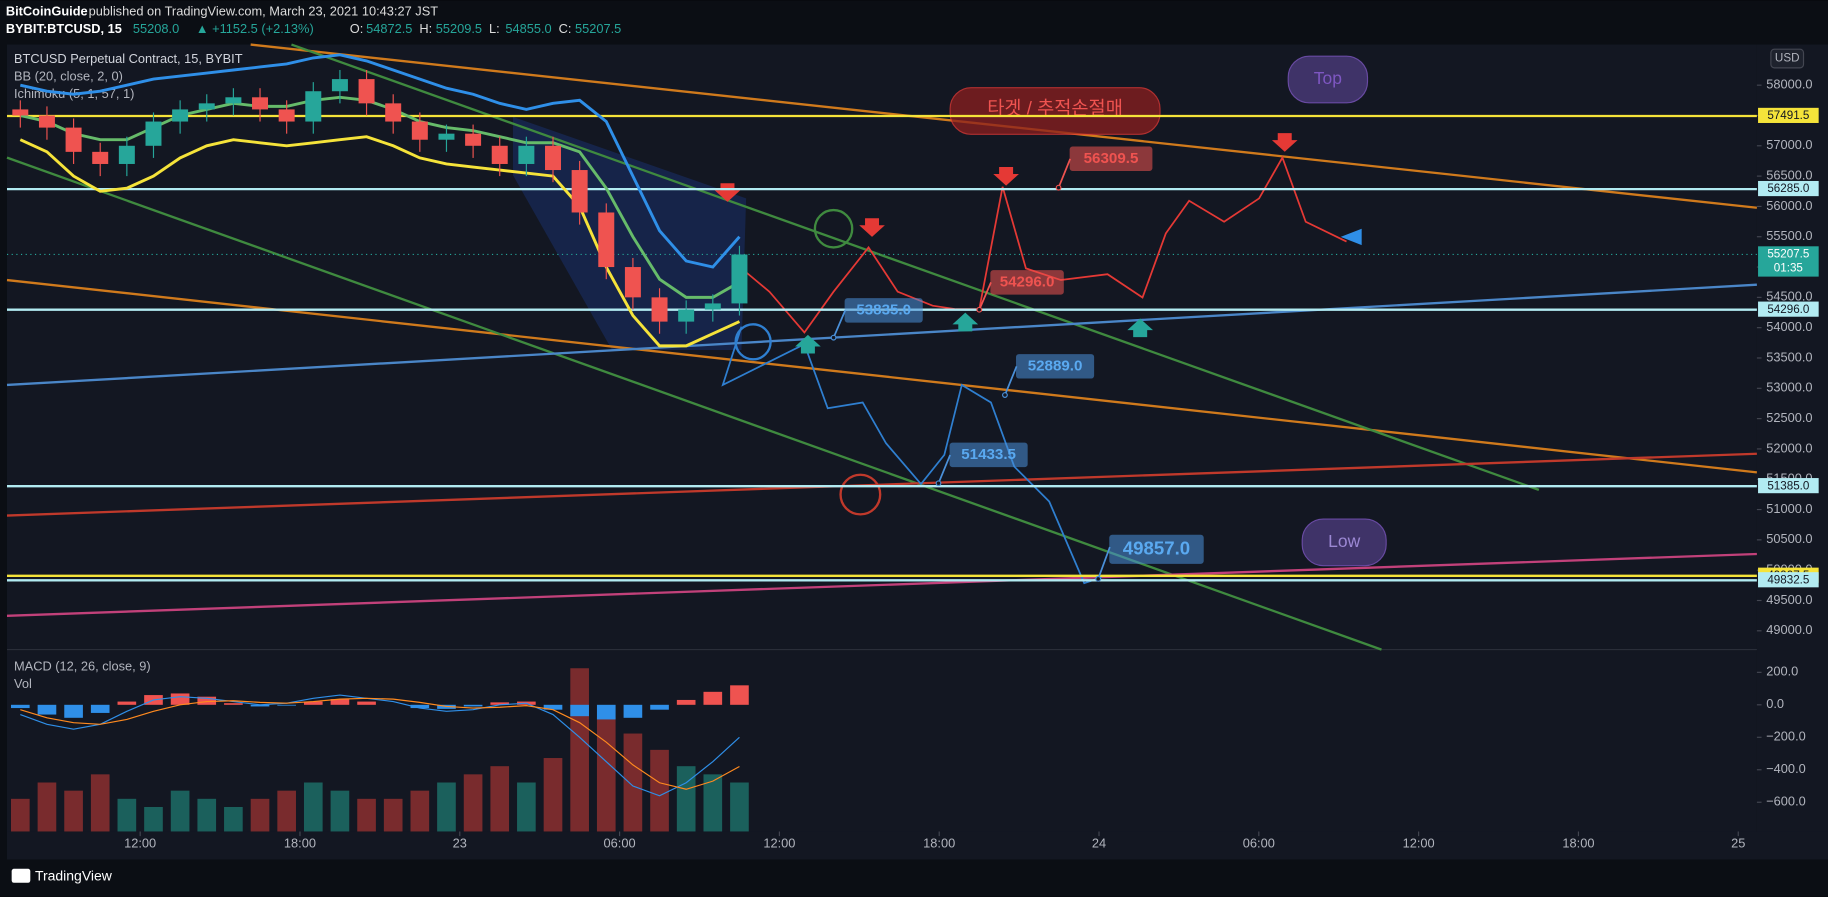 The image size is (1828, 897). I want to click on price-label: 51385.0, so click(1788, 485).